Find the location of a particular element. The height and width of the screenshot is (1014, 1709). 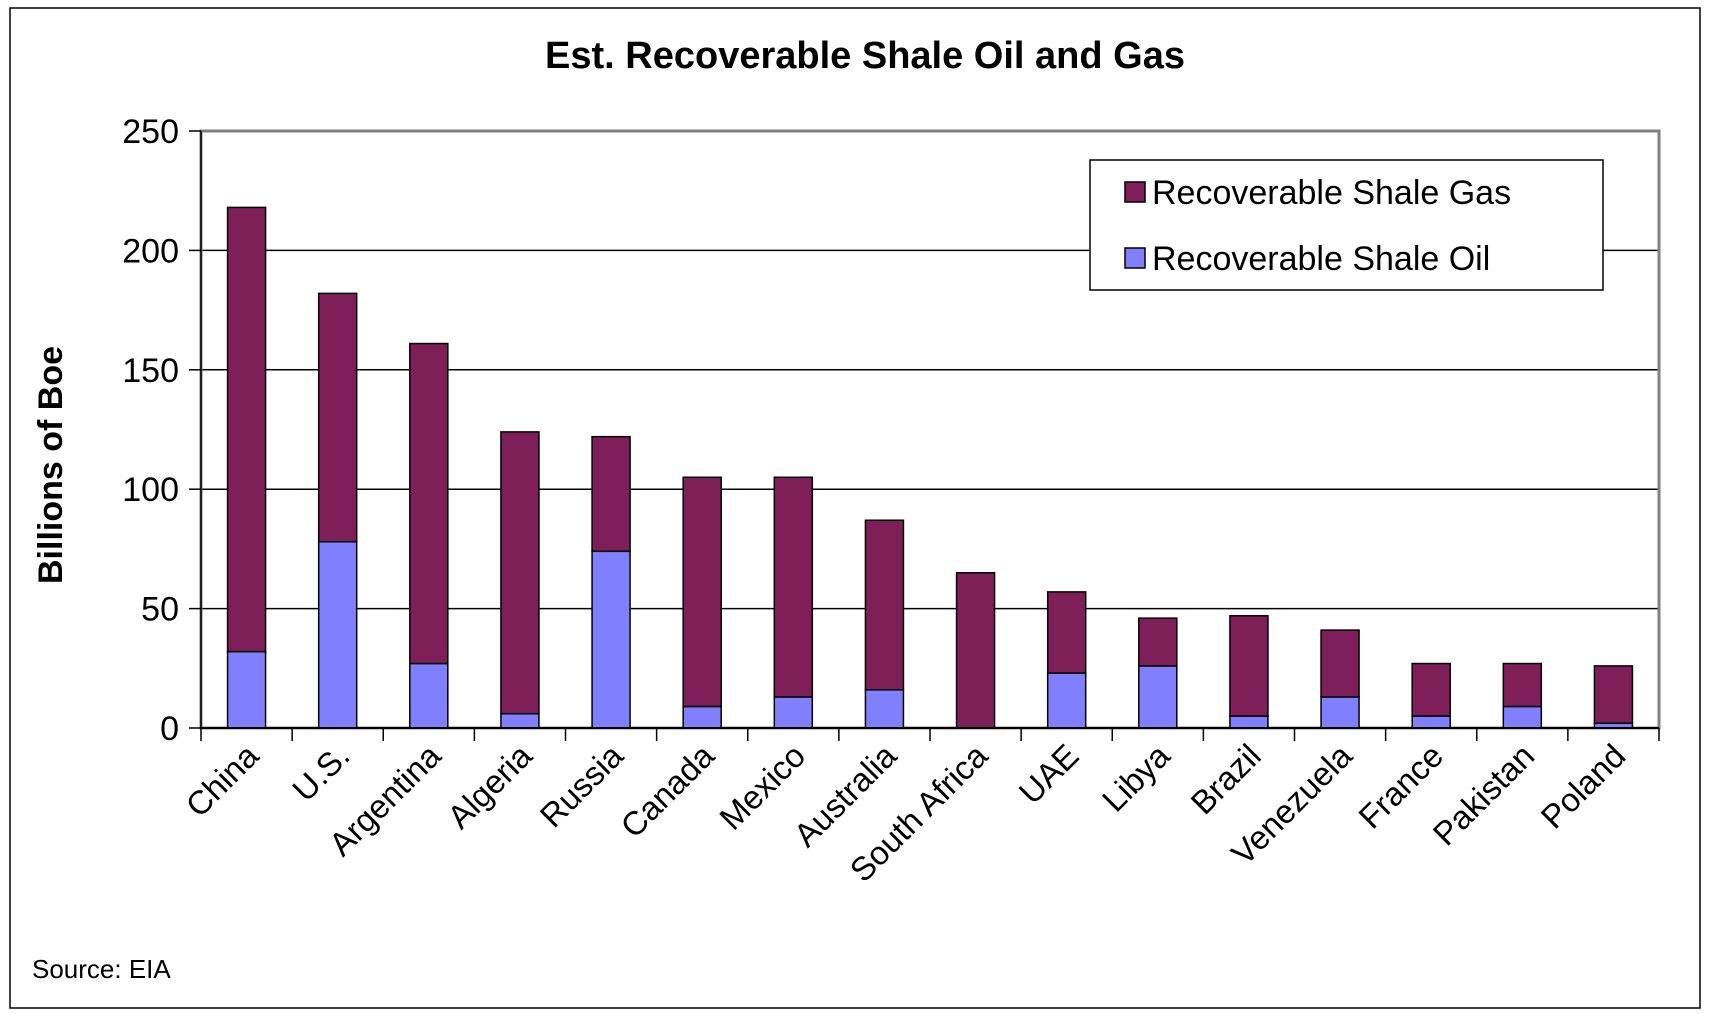

legend-box is located at coordinates (1346, 225).